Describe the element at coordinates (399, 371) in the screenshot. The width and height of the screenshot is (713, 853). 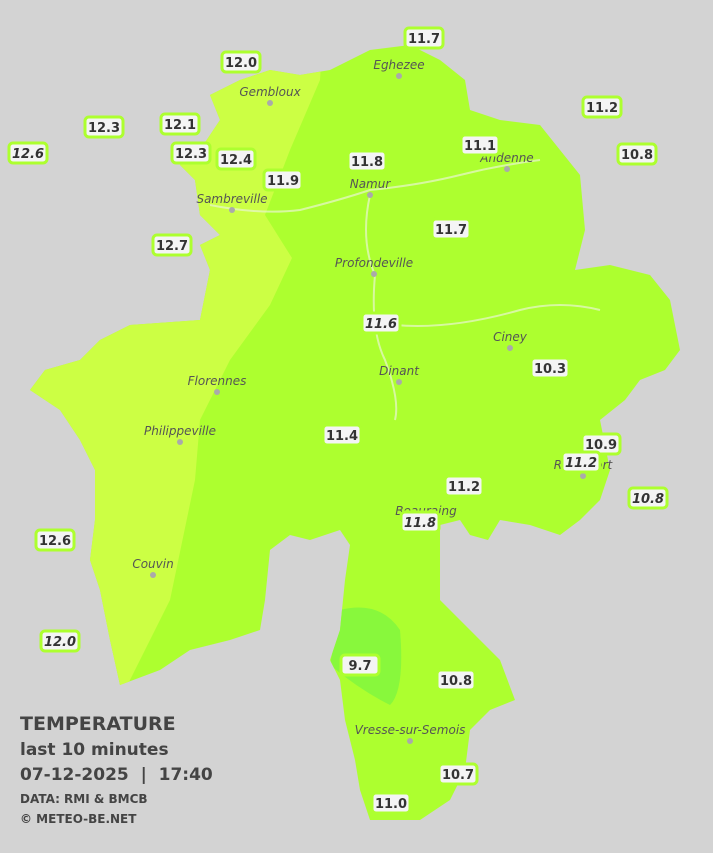
I see `town-label: Dinant` at that location.